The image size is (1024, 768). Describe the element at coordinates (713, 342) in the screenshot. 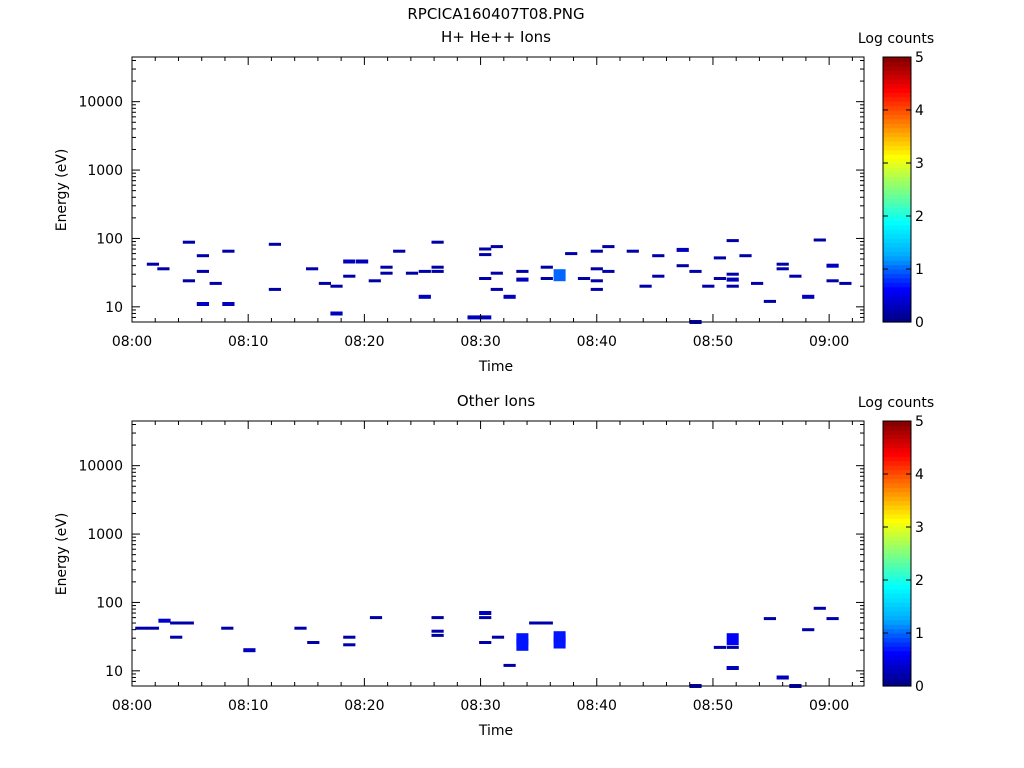

I see `x-tick-label: 08:50` at that location.